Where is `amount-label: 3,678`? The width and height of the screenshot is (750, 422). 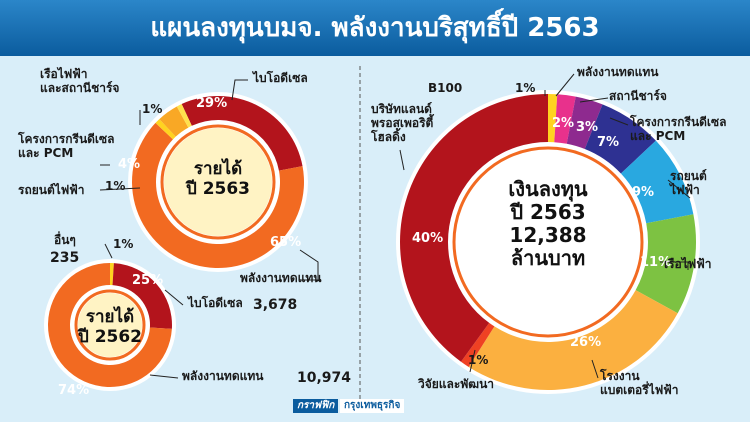 amount-label: 3,678 is located at coordinates (275, 305).